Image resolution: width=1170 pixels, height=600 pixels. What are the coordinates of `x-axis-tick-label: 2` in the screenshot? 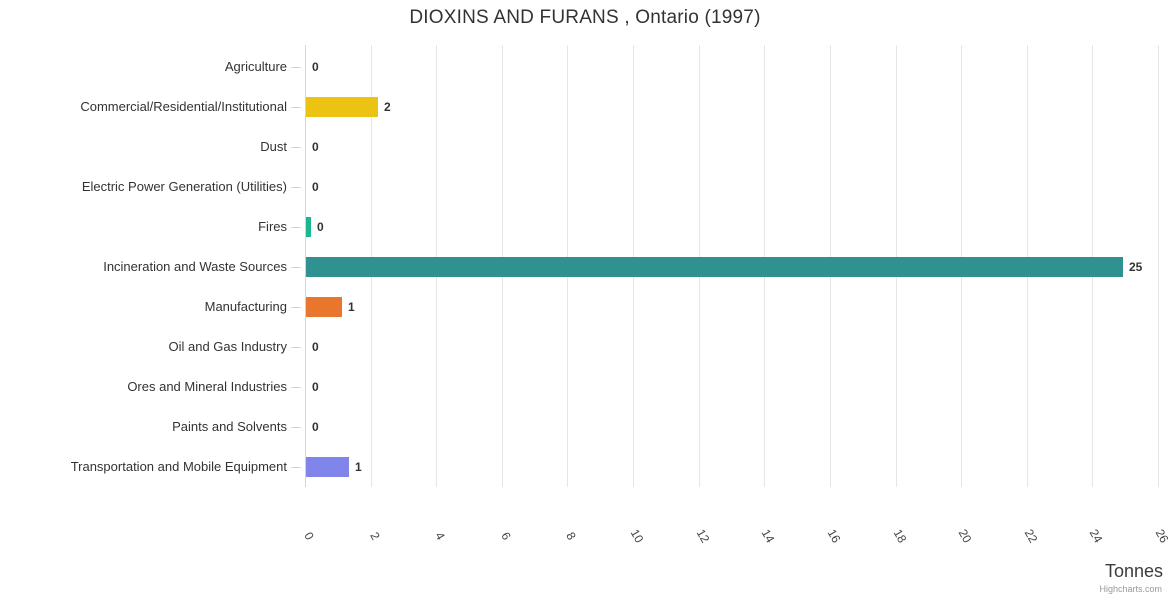 It's located at (374, 536).